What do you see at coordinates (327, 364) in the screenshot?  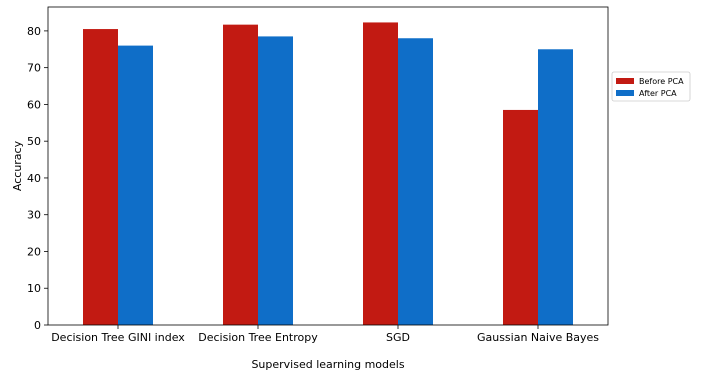 I see `x-axis-label: Supervised learning models` at bounding box center [327, 364].